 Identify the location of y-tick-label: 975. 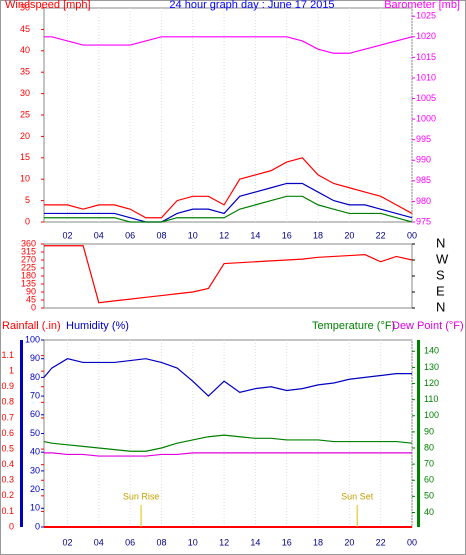
(423, 221).